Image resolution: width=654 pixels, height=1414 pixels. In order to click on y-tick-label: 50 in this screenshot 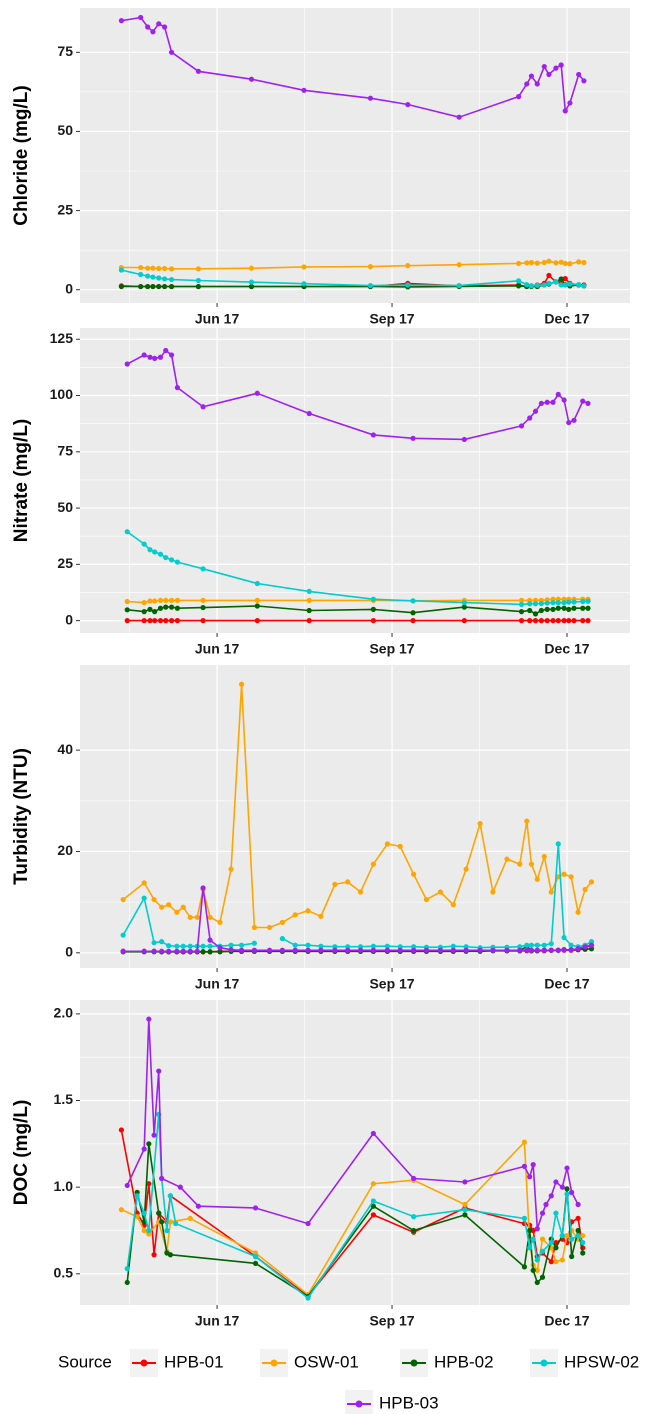, I will do `click(65, 130)`.